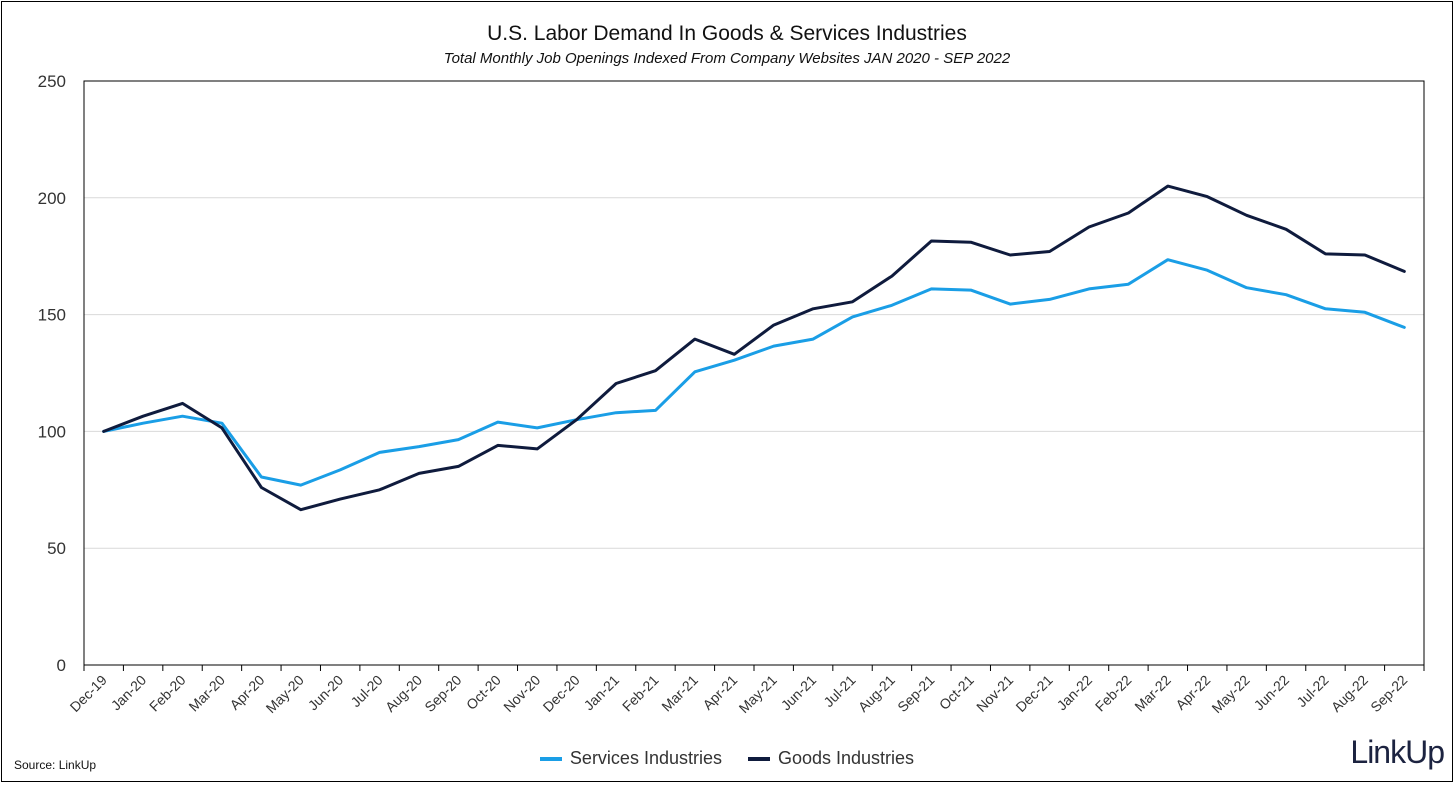 The image size is (1456, 785). What do you see at coordinates (1397, 752) in the screenshot?
I see `brand-logo: LinkUp` at bounding box center [1397, 752].